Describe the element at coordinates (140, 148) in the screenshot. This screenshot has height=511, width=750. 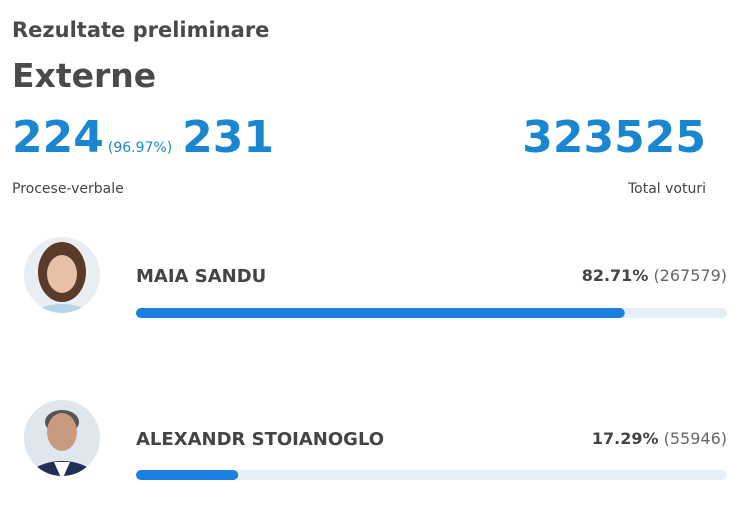
I see `processed-percent: (96.97%)` at that location.